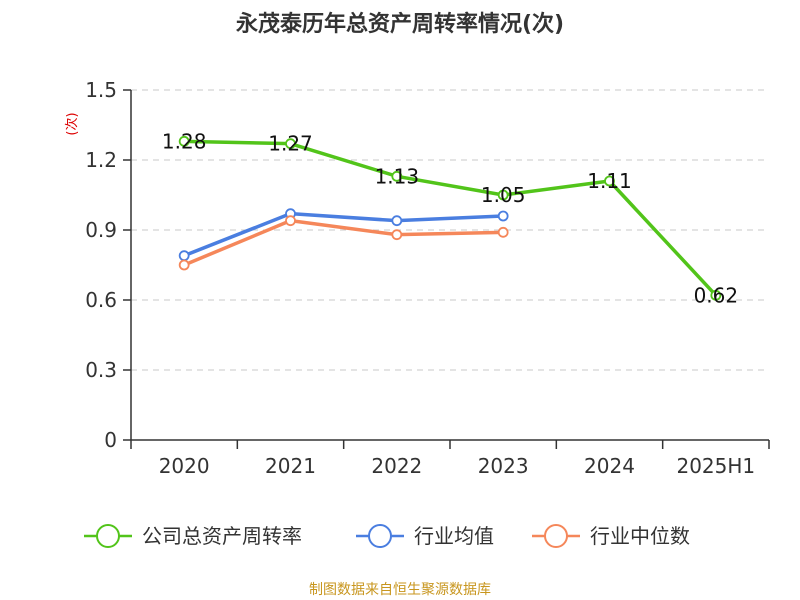  Describe the element at coordinates (101, 300) in the screenshot. I see `y-tick-label: 0.6` at that location.